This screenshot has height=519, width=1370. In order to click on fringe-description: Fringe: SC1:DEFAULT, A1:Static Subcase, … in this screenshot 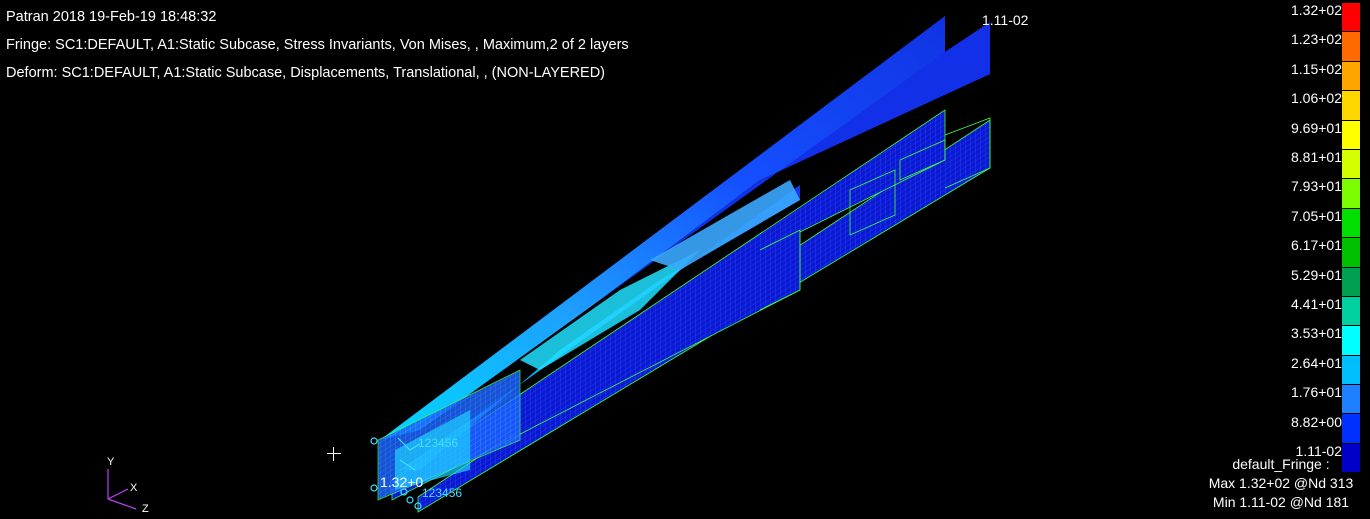, I will do `click(317, 45)`.